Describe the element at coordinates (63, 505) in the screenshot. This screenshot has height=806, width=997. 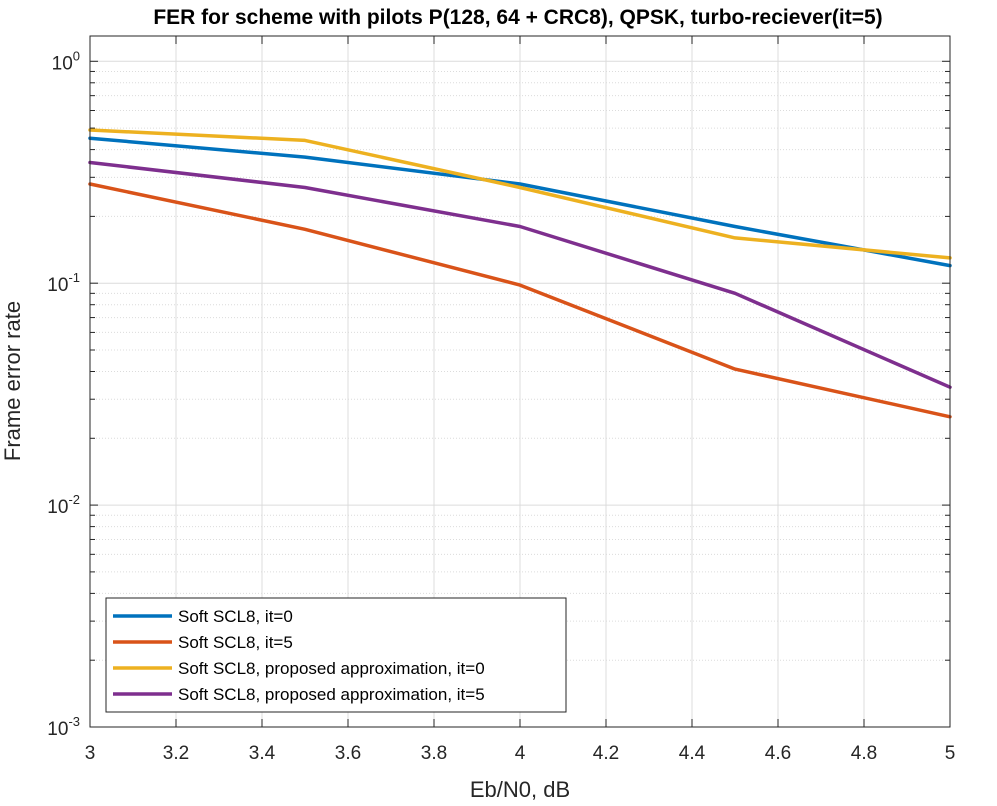
I see `y-tick-label: 10⁻²` at that location.